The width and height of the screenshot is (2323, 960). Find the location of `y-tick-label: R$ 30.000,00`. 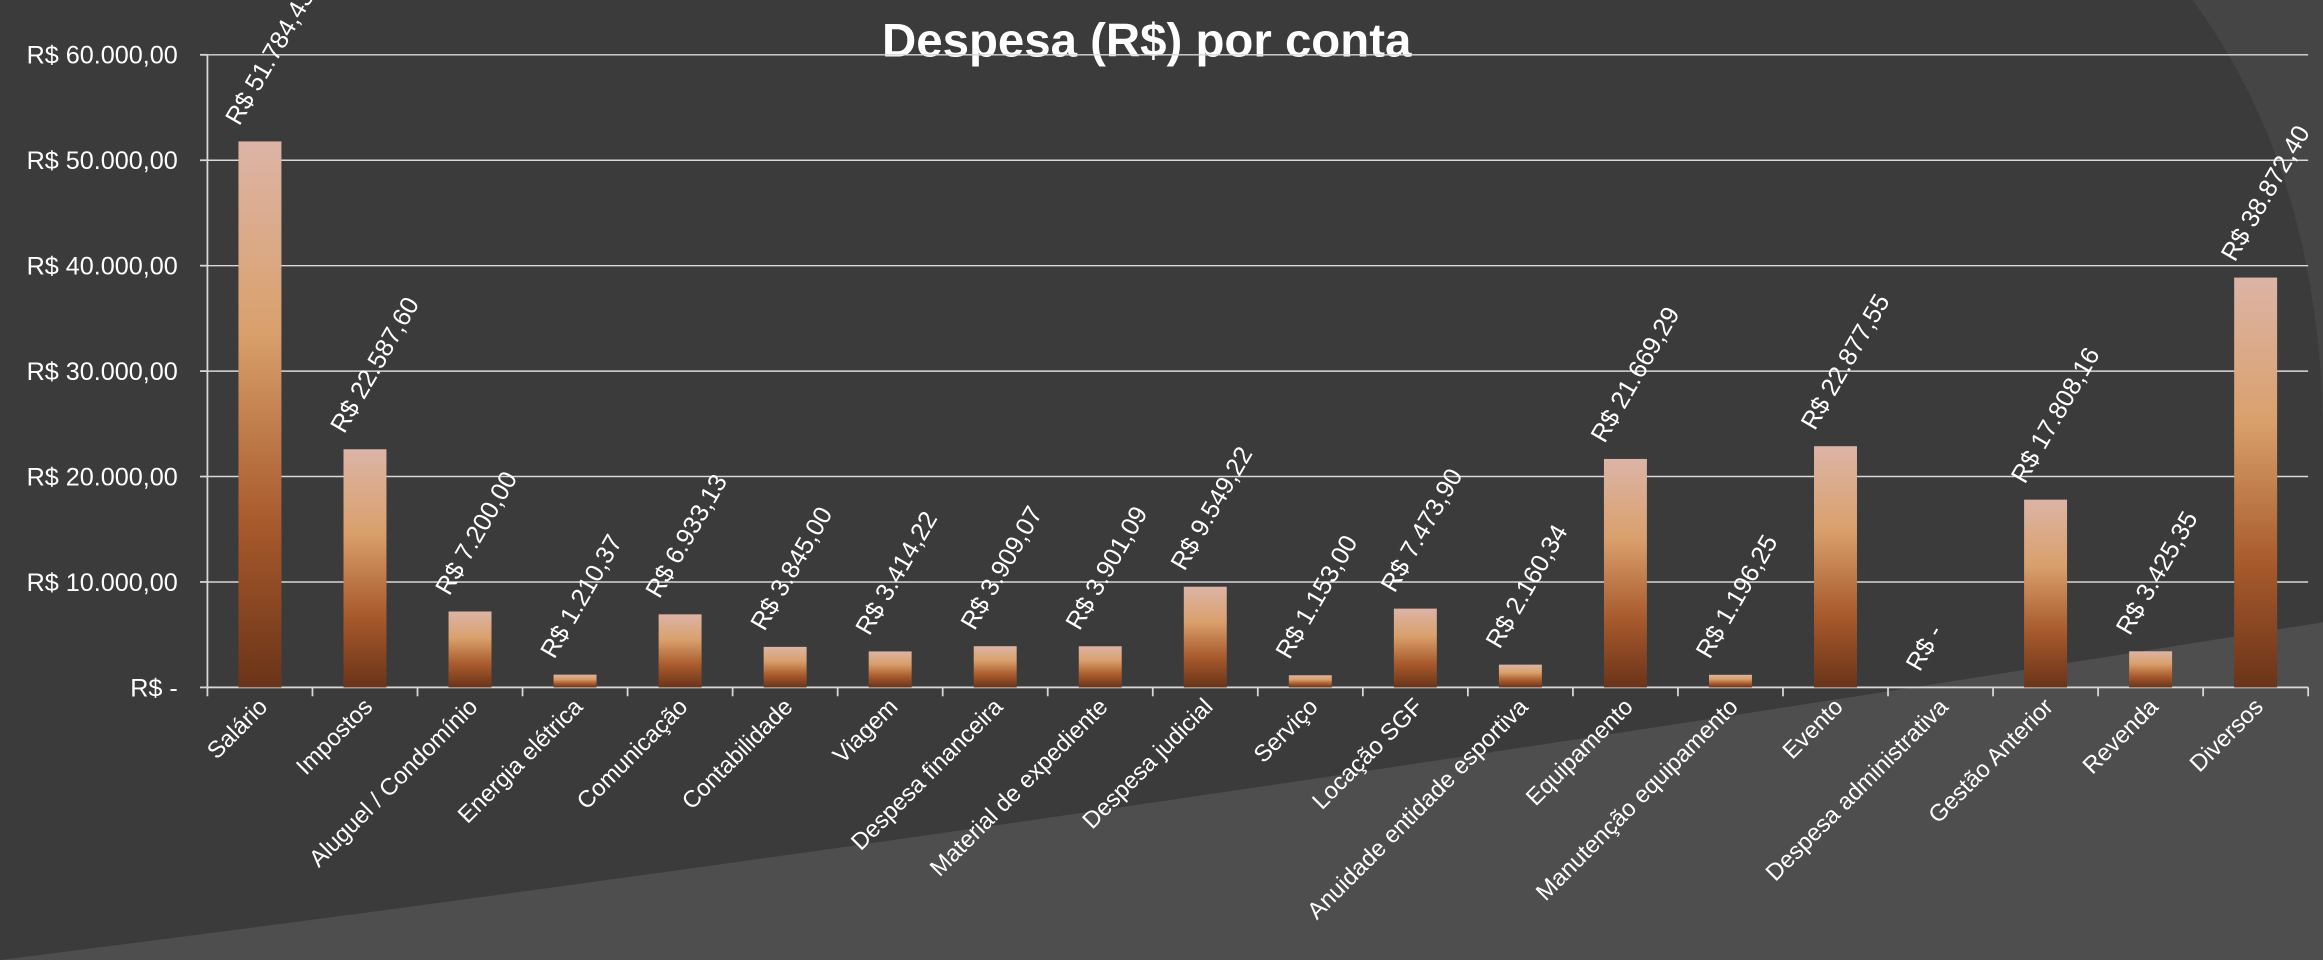

y-tick-label: R$ 30.000,00 is located at coordinates (102, 372).